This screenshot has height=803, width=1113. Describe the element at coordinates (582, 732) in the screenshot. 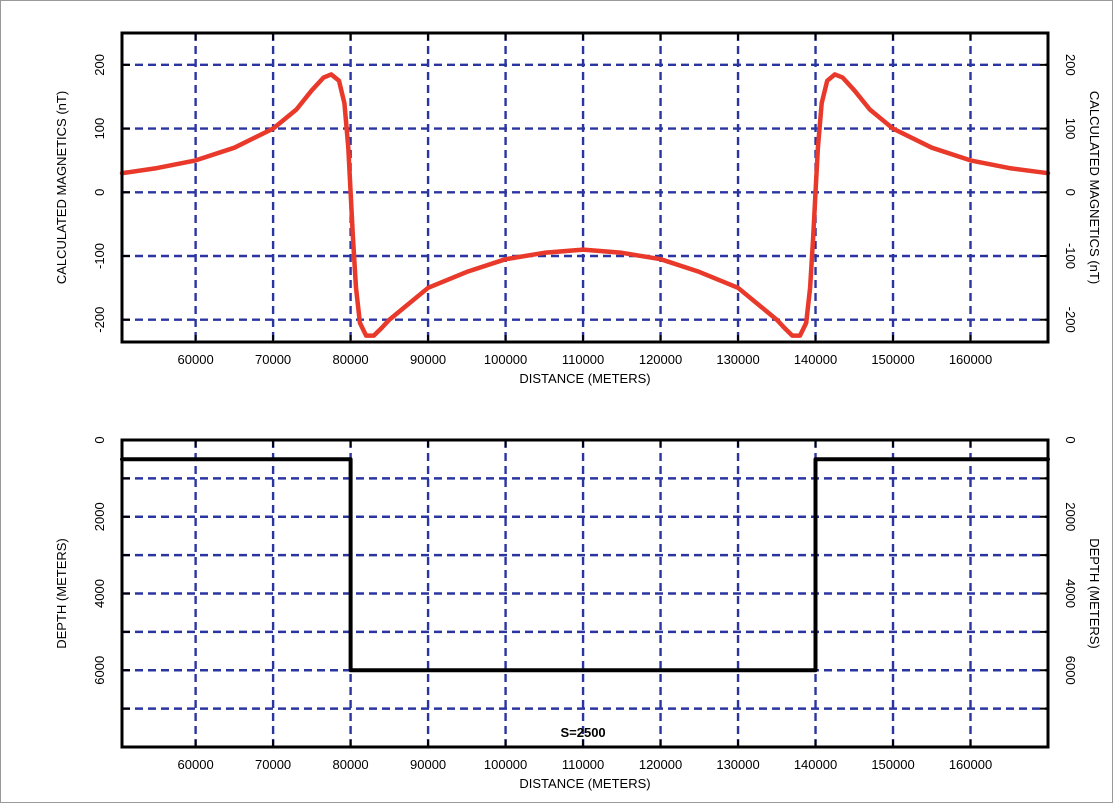

I see `density-contrast-annotation: S=2500` at that location.